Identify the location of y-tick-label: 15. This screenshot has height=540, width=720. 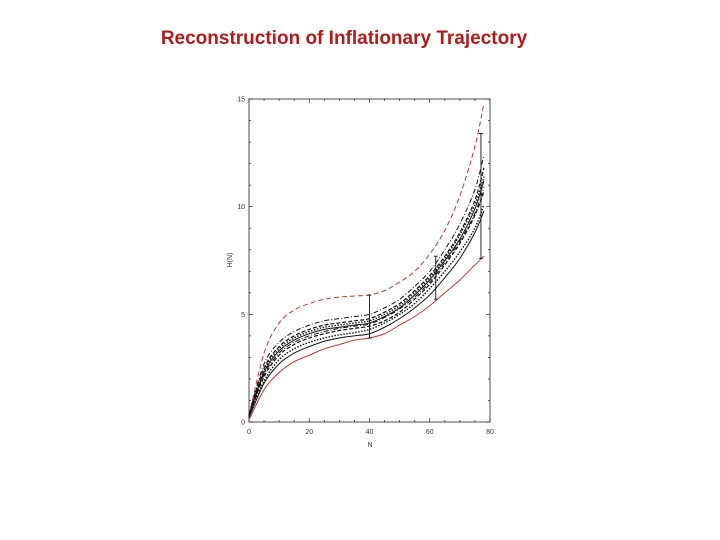
(241, 100).